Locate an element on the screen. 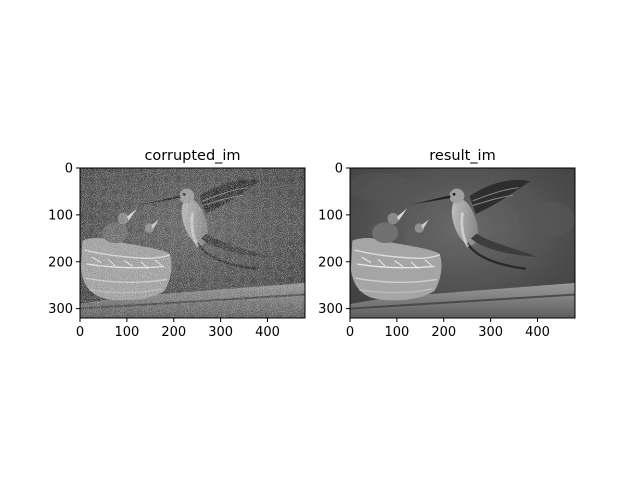 Image resolution: width=640 pixels, height=480 pixels. corrupted-image is located at coordinates (192, 243).